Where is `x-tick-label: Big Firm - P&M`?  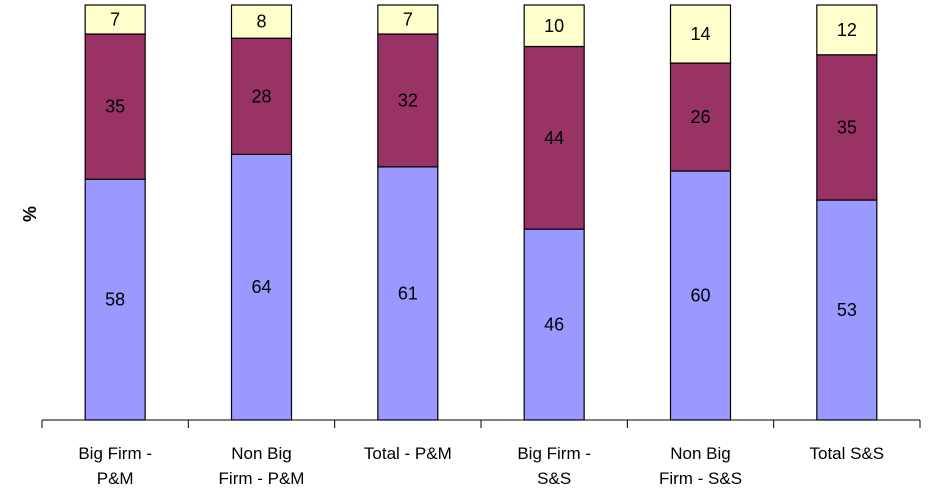 x-tick-label: Big Firm - P&M is located at coordinates (115, 466).